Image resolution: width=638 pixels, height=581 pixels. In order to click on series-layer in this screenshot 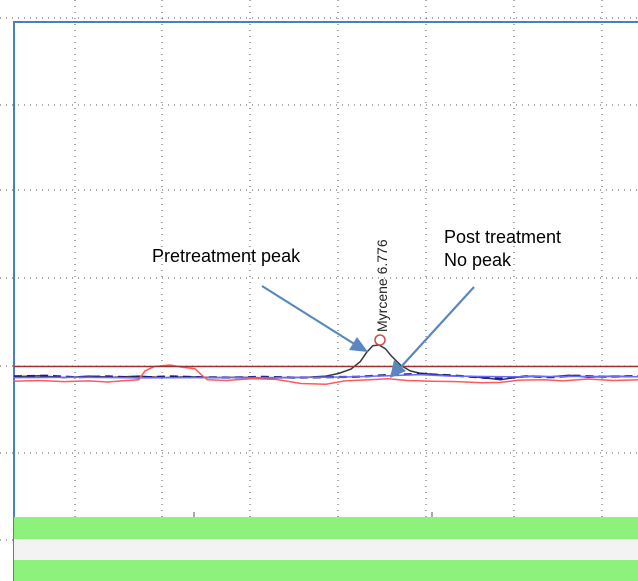, I will do `click(325, 364)`.